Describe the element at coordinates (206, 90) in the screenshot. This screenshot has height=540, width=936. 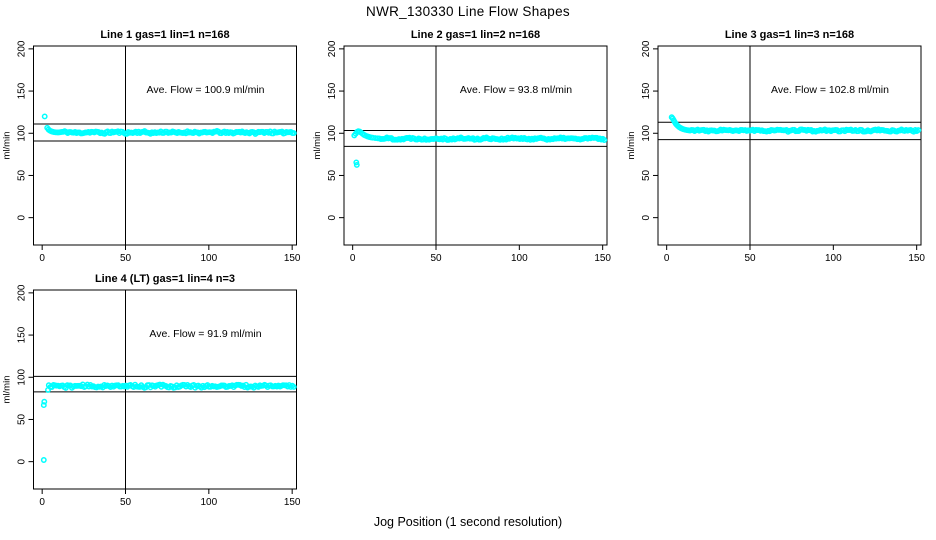
I see `ave-flow-annotation: Ave. Flow = 100.9 ml/min` at that location.